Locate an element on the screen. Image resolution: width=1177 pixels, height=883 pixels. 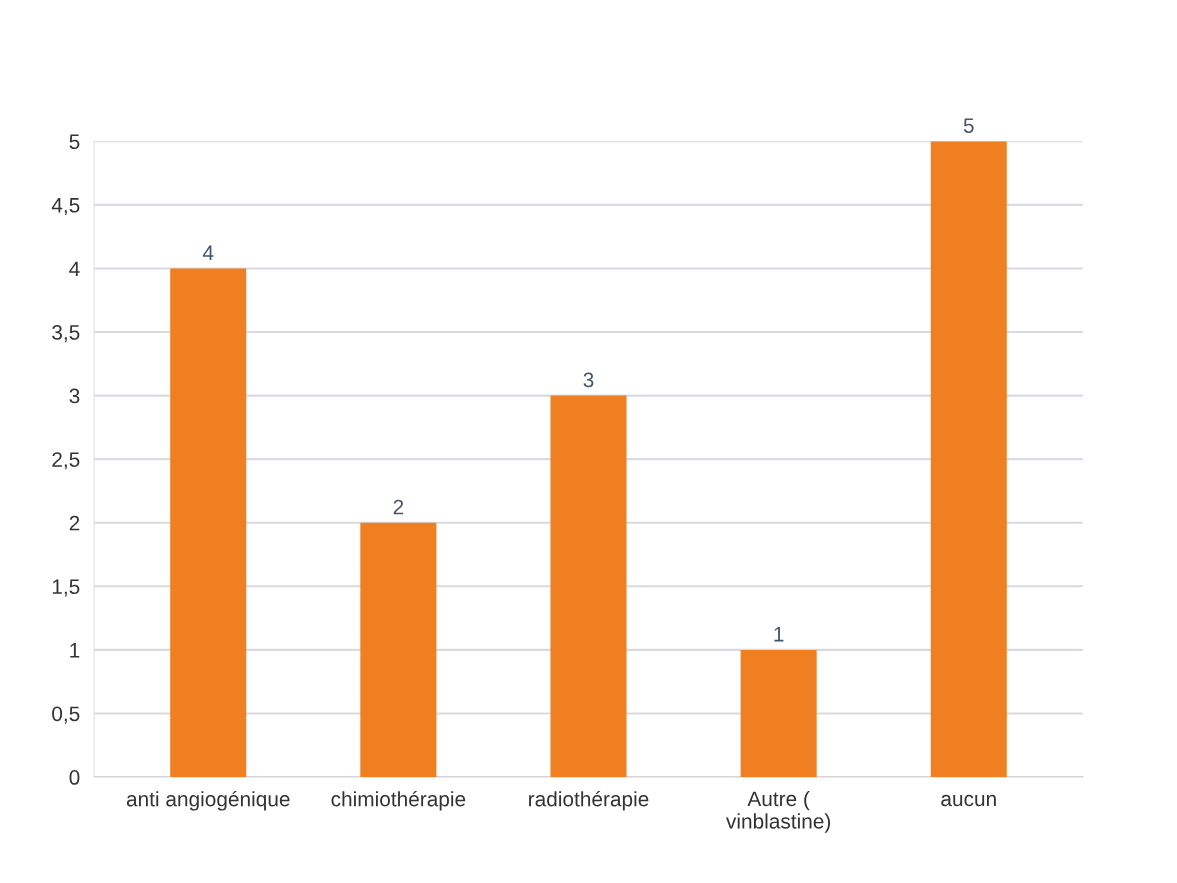
y-tick-label: 3 is located at coordinates (74, 396).